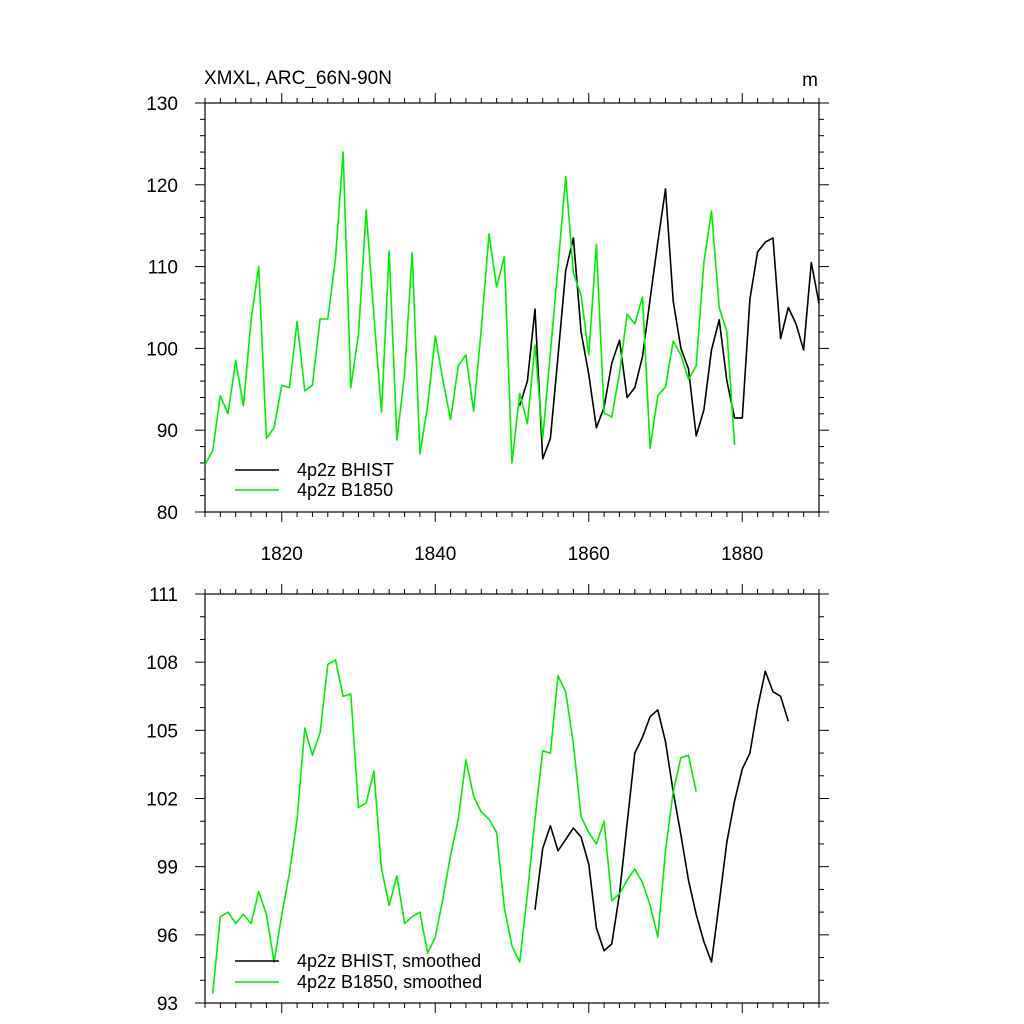  Describe the element at coordinates (389, 982) in the screenshot. I see `legend-label: 4p2z B1850, smoothed` at that location.